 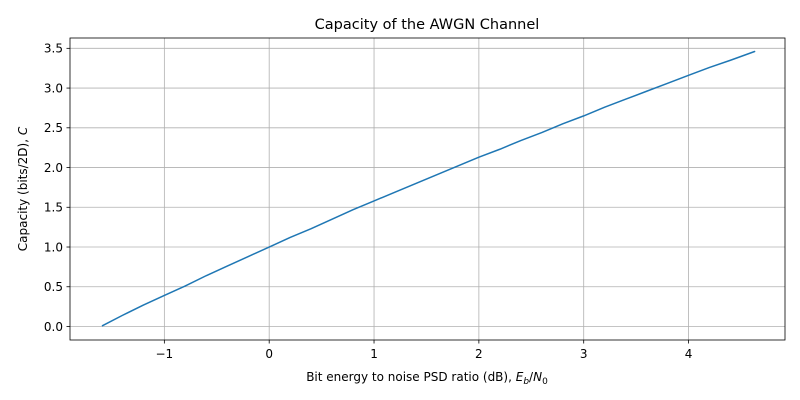 What do you see at coordinates (53, 287) in the screenshot?
I see `y-tick-label: 0.5` at bounding box center [53, 287].